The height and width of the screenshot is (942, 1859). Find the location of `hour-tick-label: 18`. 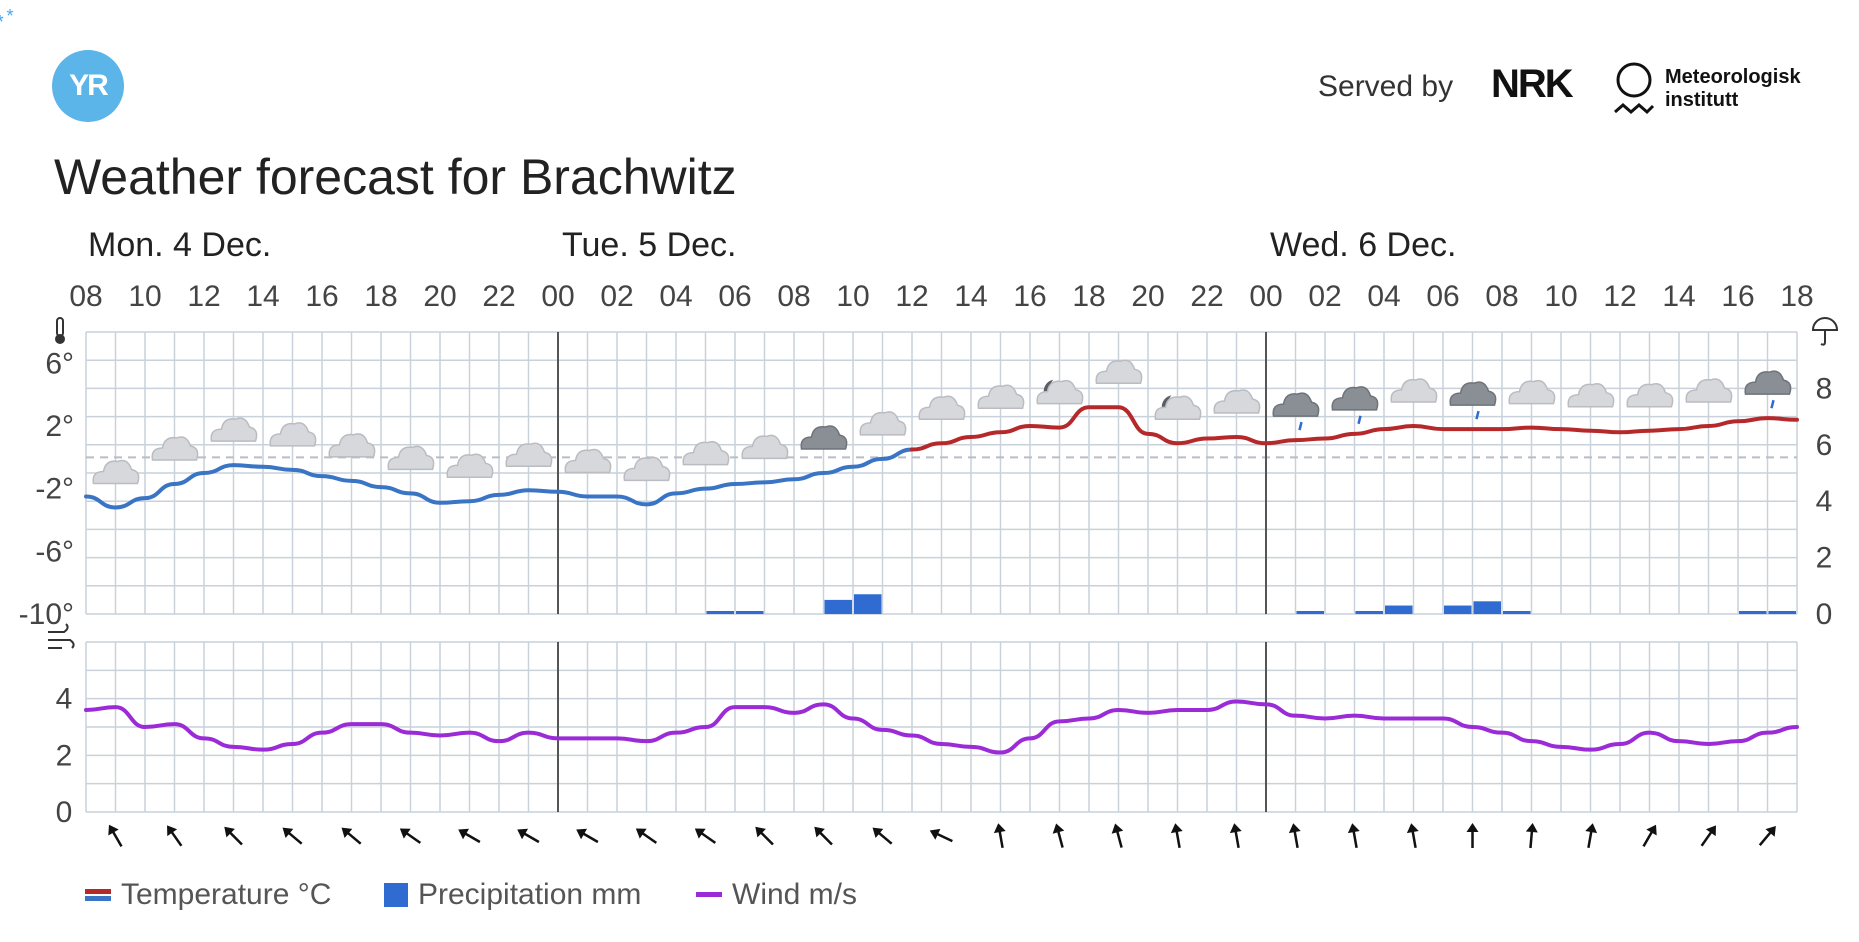

hour-tick-label: 18 is located at coordinates (380, 296).